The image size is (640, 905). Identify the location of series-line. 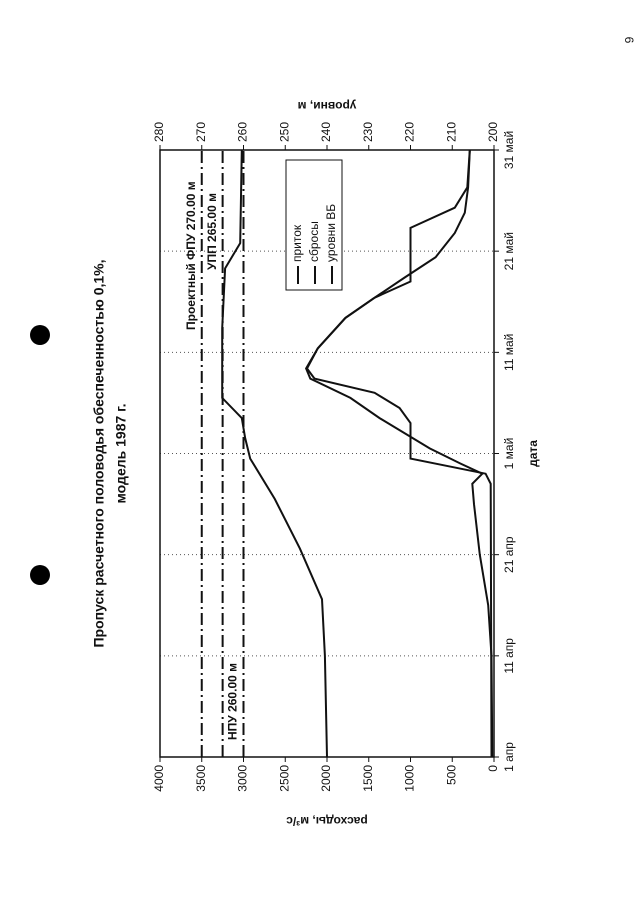
(274, 453).